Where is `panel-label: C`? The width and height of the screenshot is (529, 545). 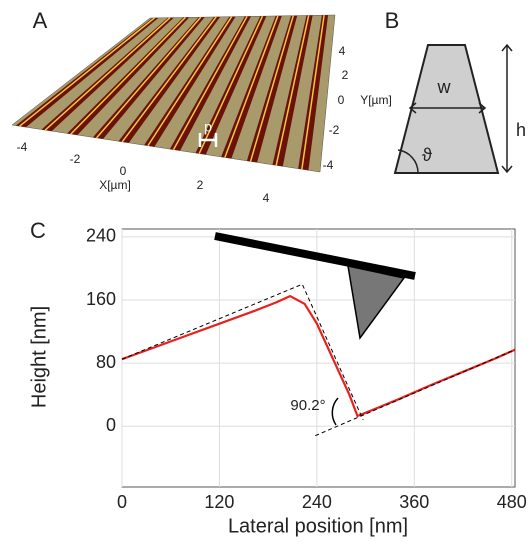
panel-label: C is located at coordinates (38, 230).